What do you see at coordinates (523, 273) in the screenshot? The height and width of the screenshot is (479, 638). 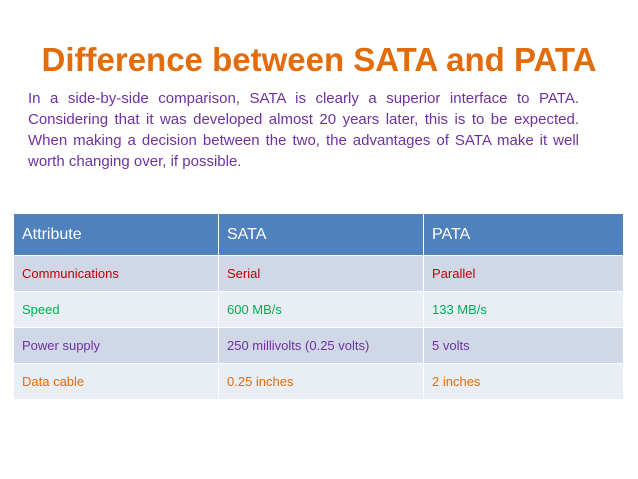 I see `pata-cell: Parallel` at bounding box center [523, 273].